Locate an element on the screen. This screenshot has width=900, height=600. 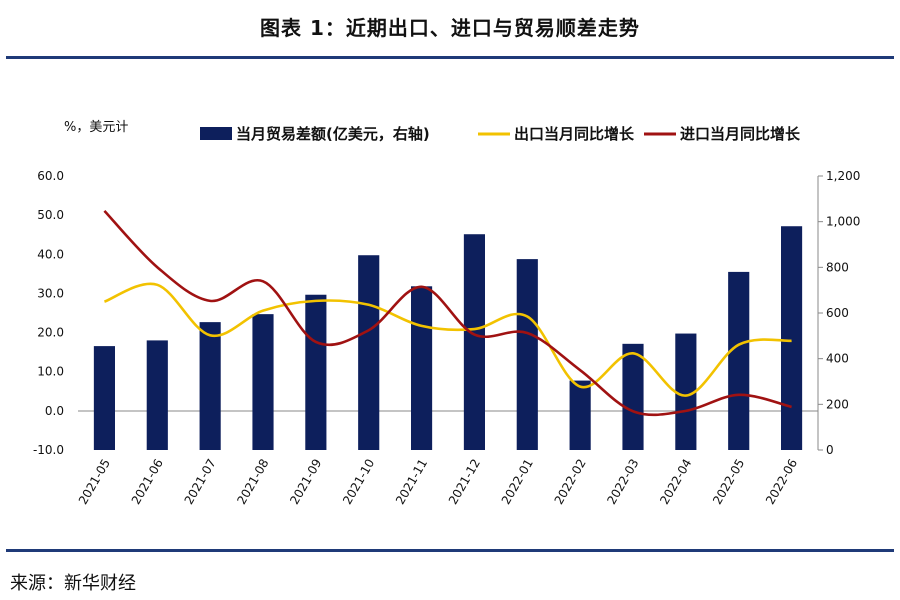
top-rule is located at coordinates (450, 57).